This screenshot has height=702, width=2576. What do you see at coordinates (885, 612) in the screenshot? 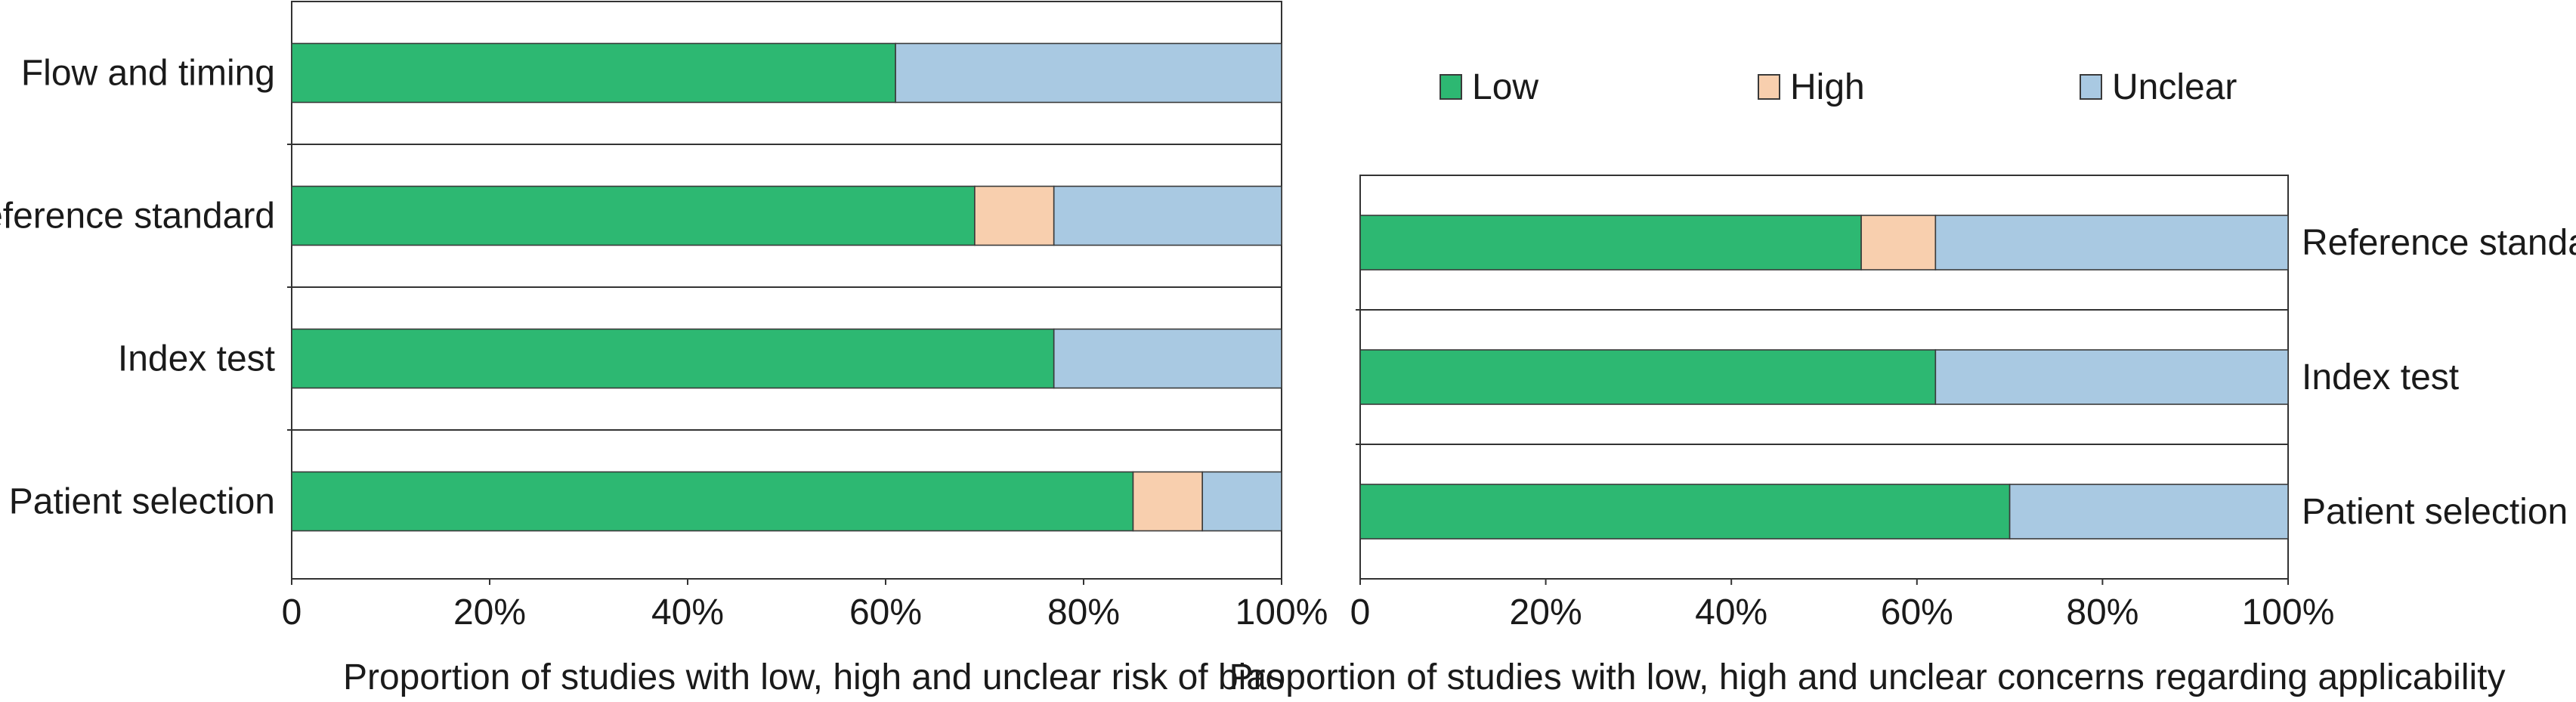
I see `risk-of-bias-x-tick-label: 60%` at bounding box center [885, 612].